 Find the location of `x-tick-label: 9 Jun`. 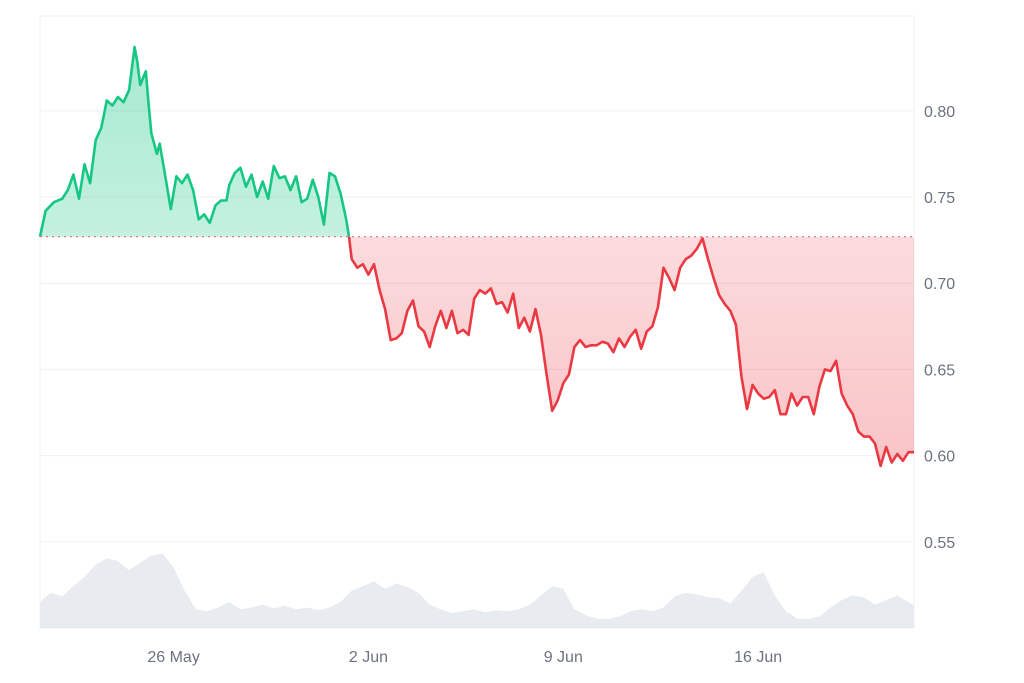

x-tick-label: 9 Jun is located at coordinates (563, 657).